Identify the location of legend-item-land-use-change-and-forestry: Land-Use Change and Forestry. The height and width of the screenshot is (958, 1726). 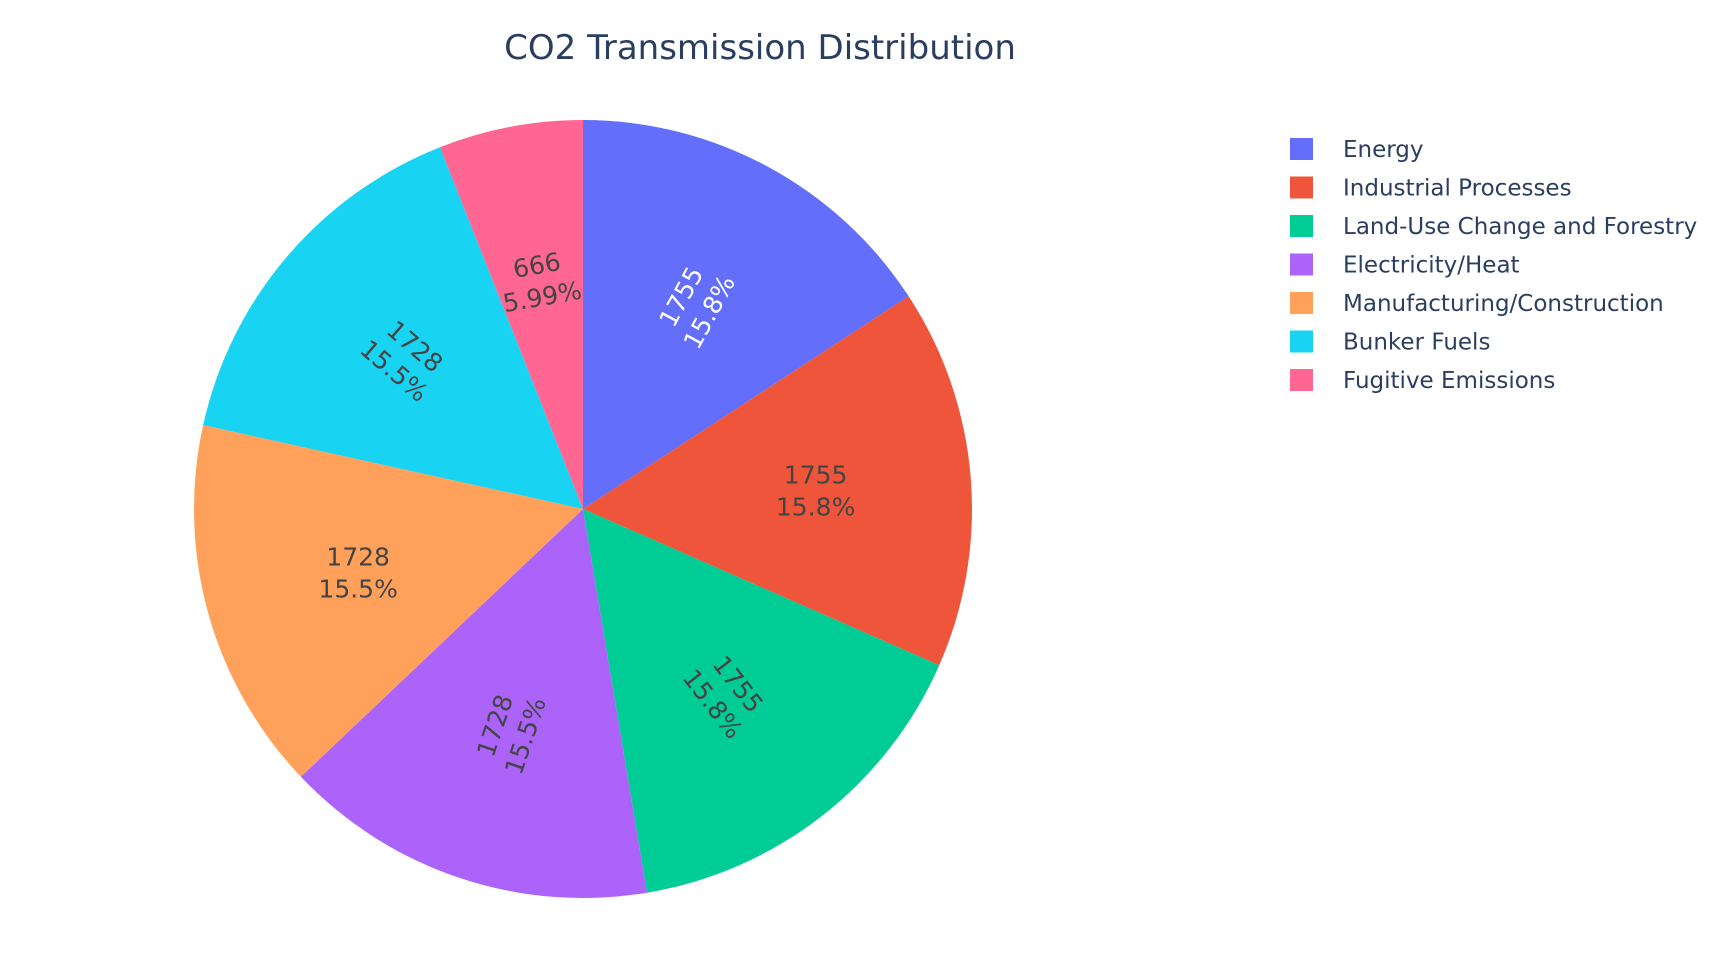
(1493, 227).